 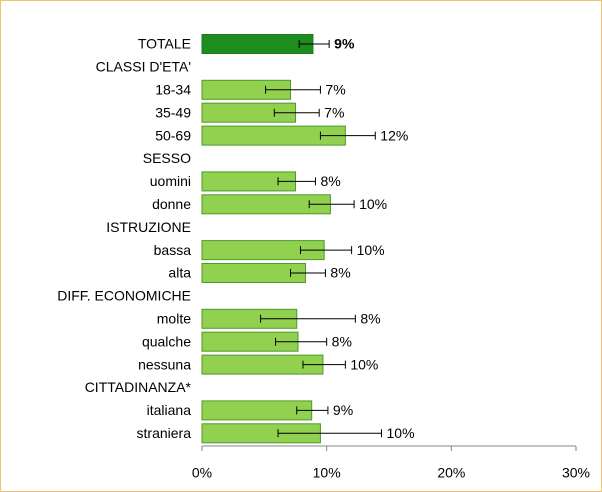 What do you see at coordinates (394, 135) in the screenshot?
I see `data-label: 12%` at bounding box center [394, 135].